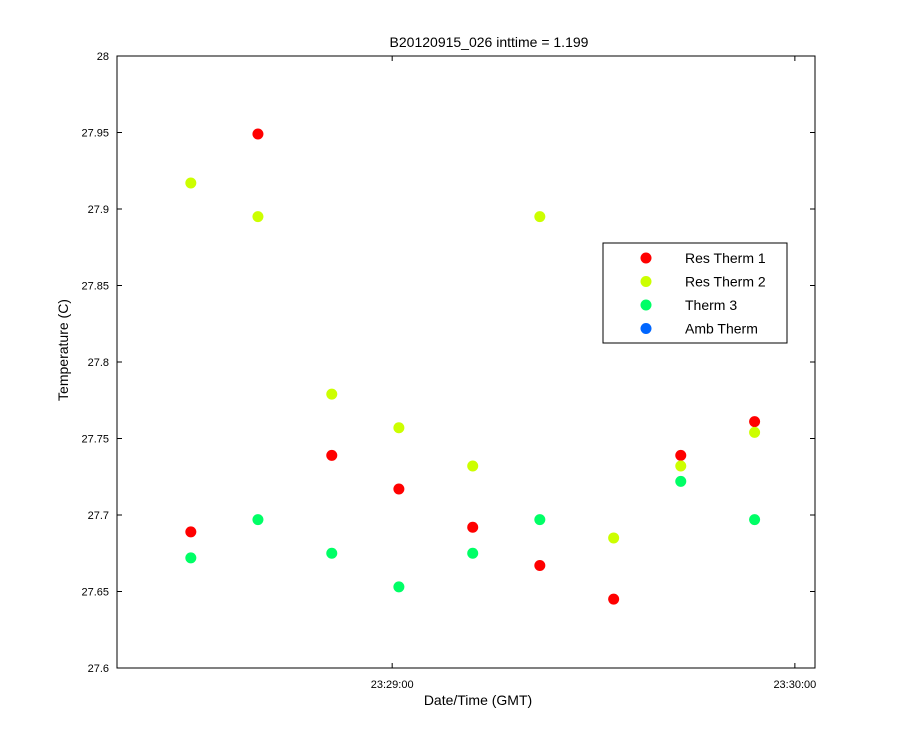  I want to click on y-tick-label: 27.85, so click(95, 287).